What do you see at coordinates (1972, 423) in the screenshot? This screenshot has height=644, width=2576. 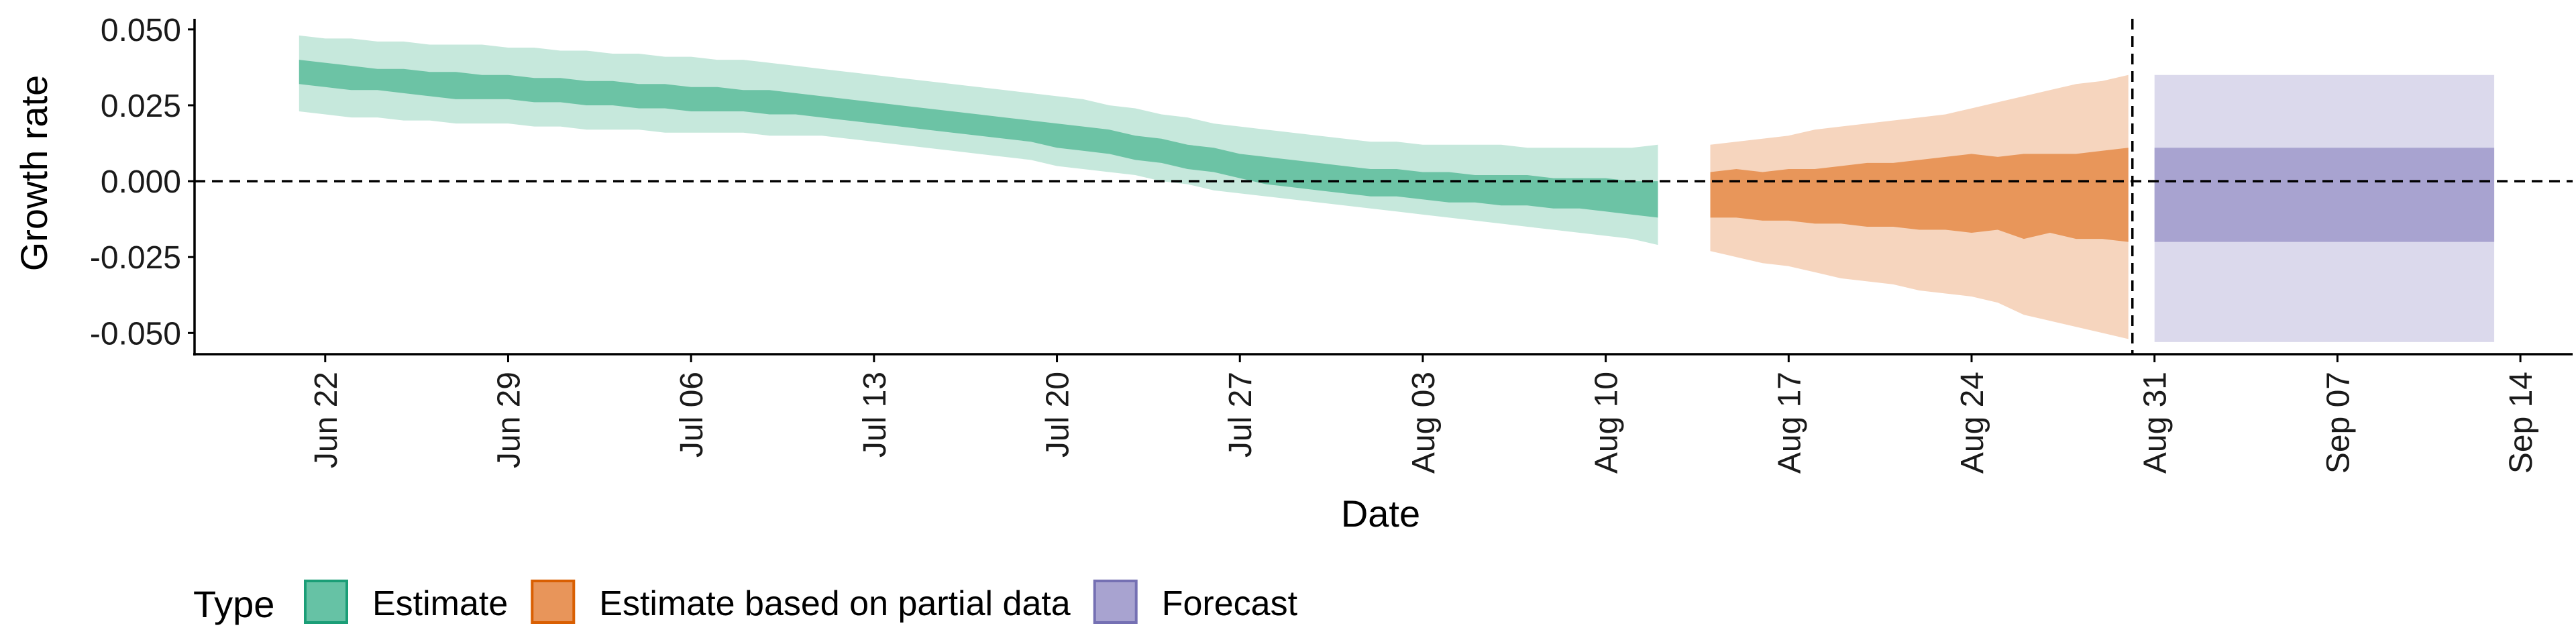 I see `x-tick-label: Aug 24` at bounding box center [1972, 423].